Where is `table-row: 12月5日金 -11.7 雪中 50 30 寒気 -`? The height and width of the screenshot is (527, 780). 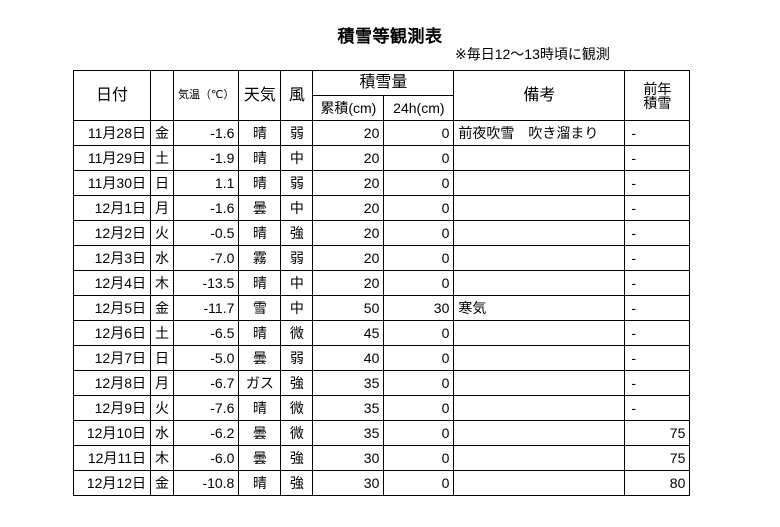
table-row: 12月5日金 -11.7 雪中 50 30 寒気 - is located at coordinates (382, 308).